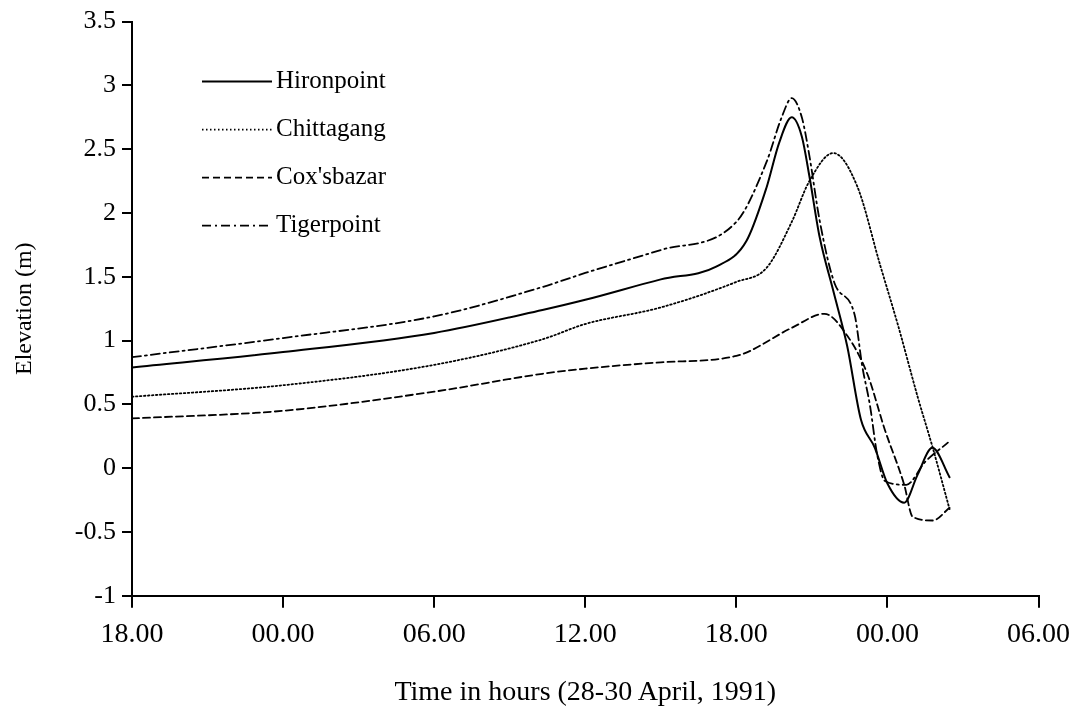 This screenshot has width=1080, height=723. I want to click on y-tick-label: 1, so click(109, 339).